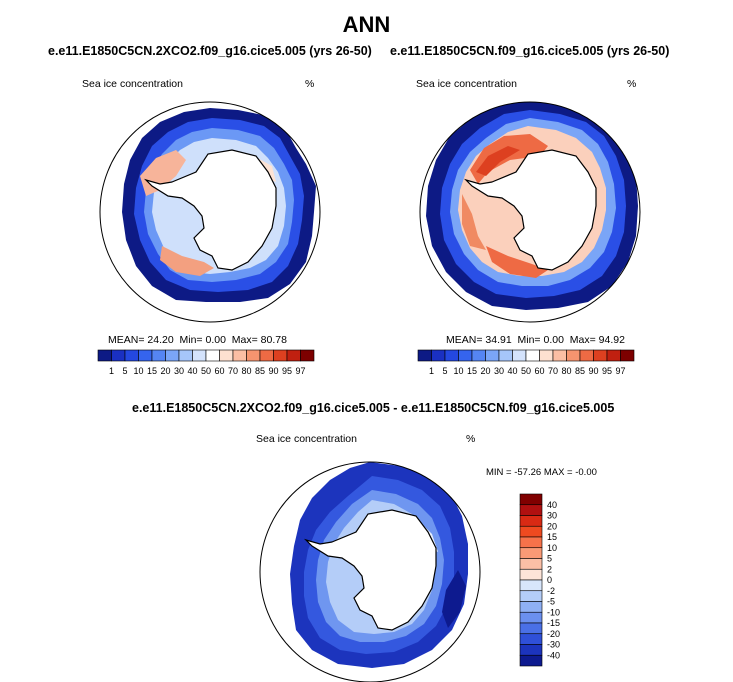 This screenshot has width=733, height=682. I want to click on panel-2-mean-label: MEAN=, so click(464, 340).